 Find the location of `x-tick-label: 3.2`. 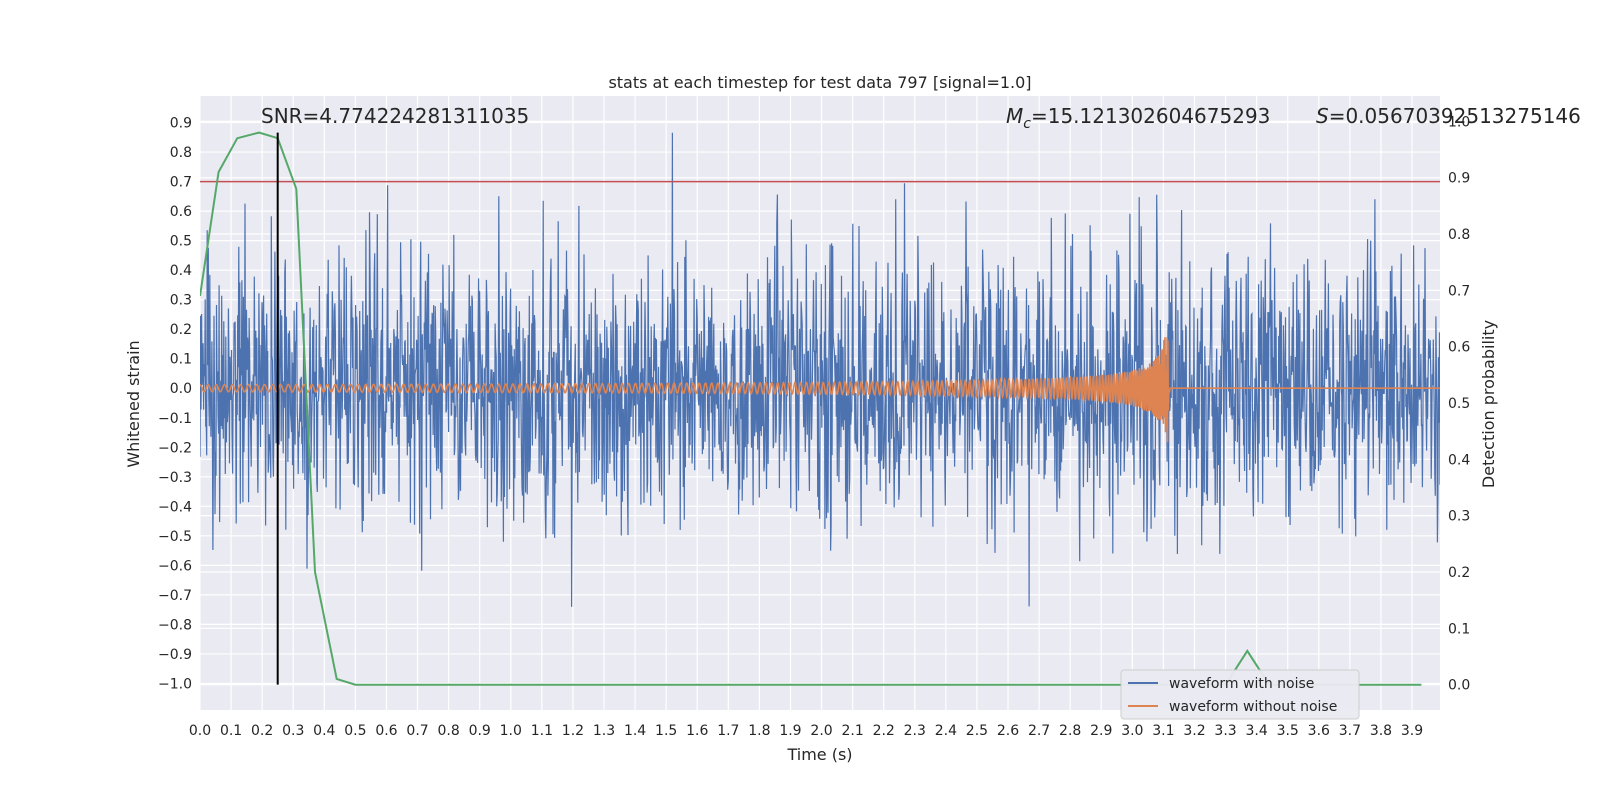

x-tick-label: 3.2 is located at coordinates (1194, 731).